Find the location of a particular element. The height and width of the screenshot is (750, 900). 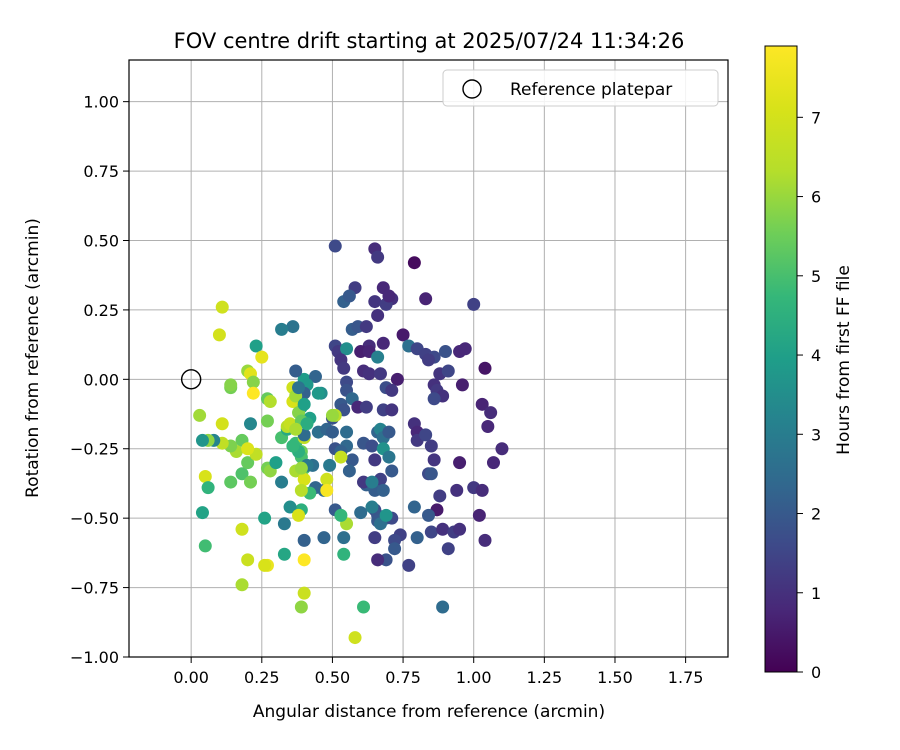

y-tick-label: 0.25 is located at coordinates (101, 310).